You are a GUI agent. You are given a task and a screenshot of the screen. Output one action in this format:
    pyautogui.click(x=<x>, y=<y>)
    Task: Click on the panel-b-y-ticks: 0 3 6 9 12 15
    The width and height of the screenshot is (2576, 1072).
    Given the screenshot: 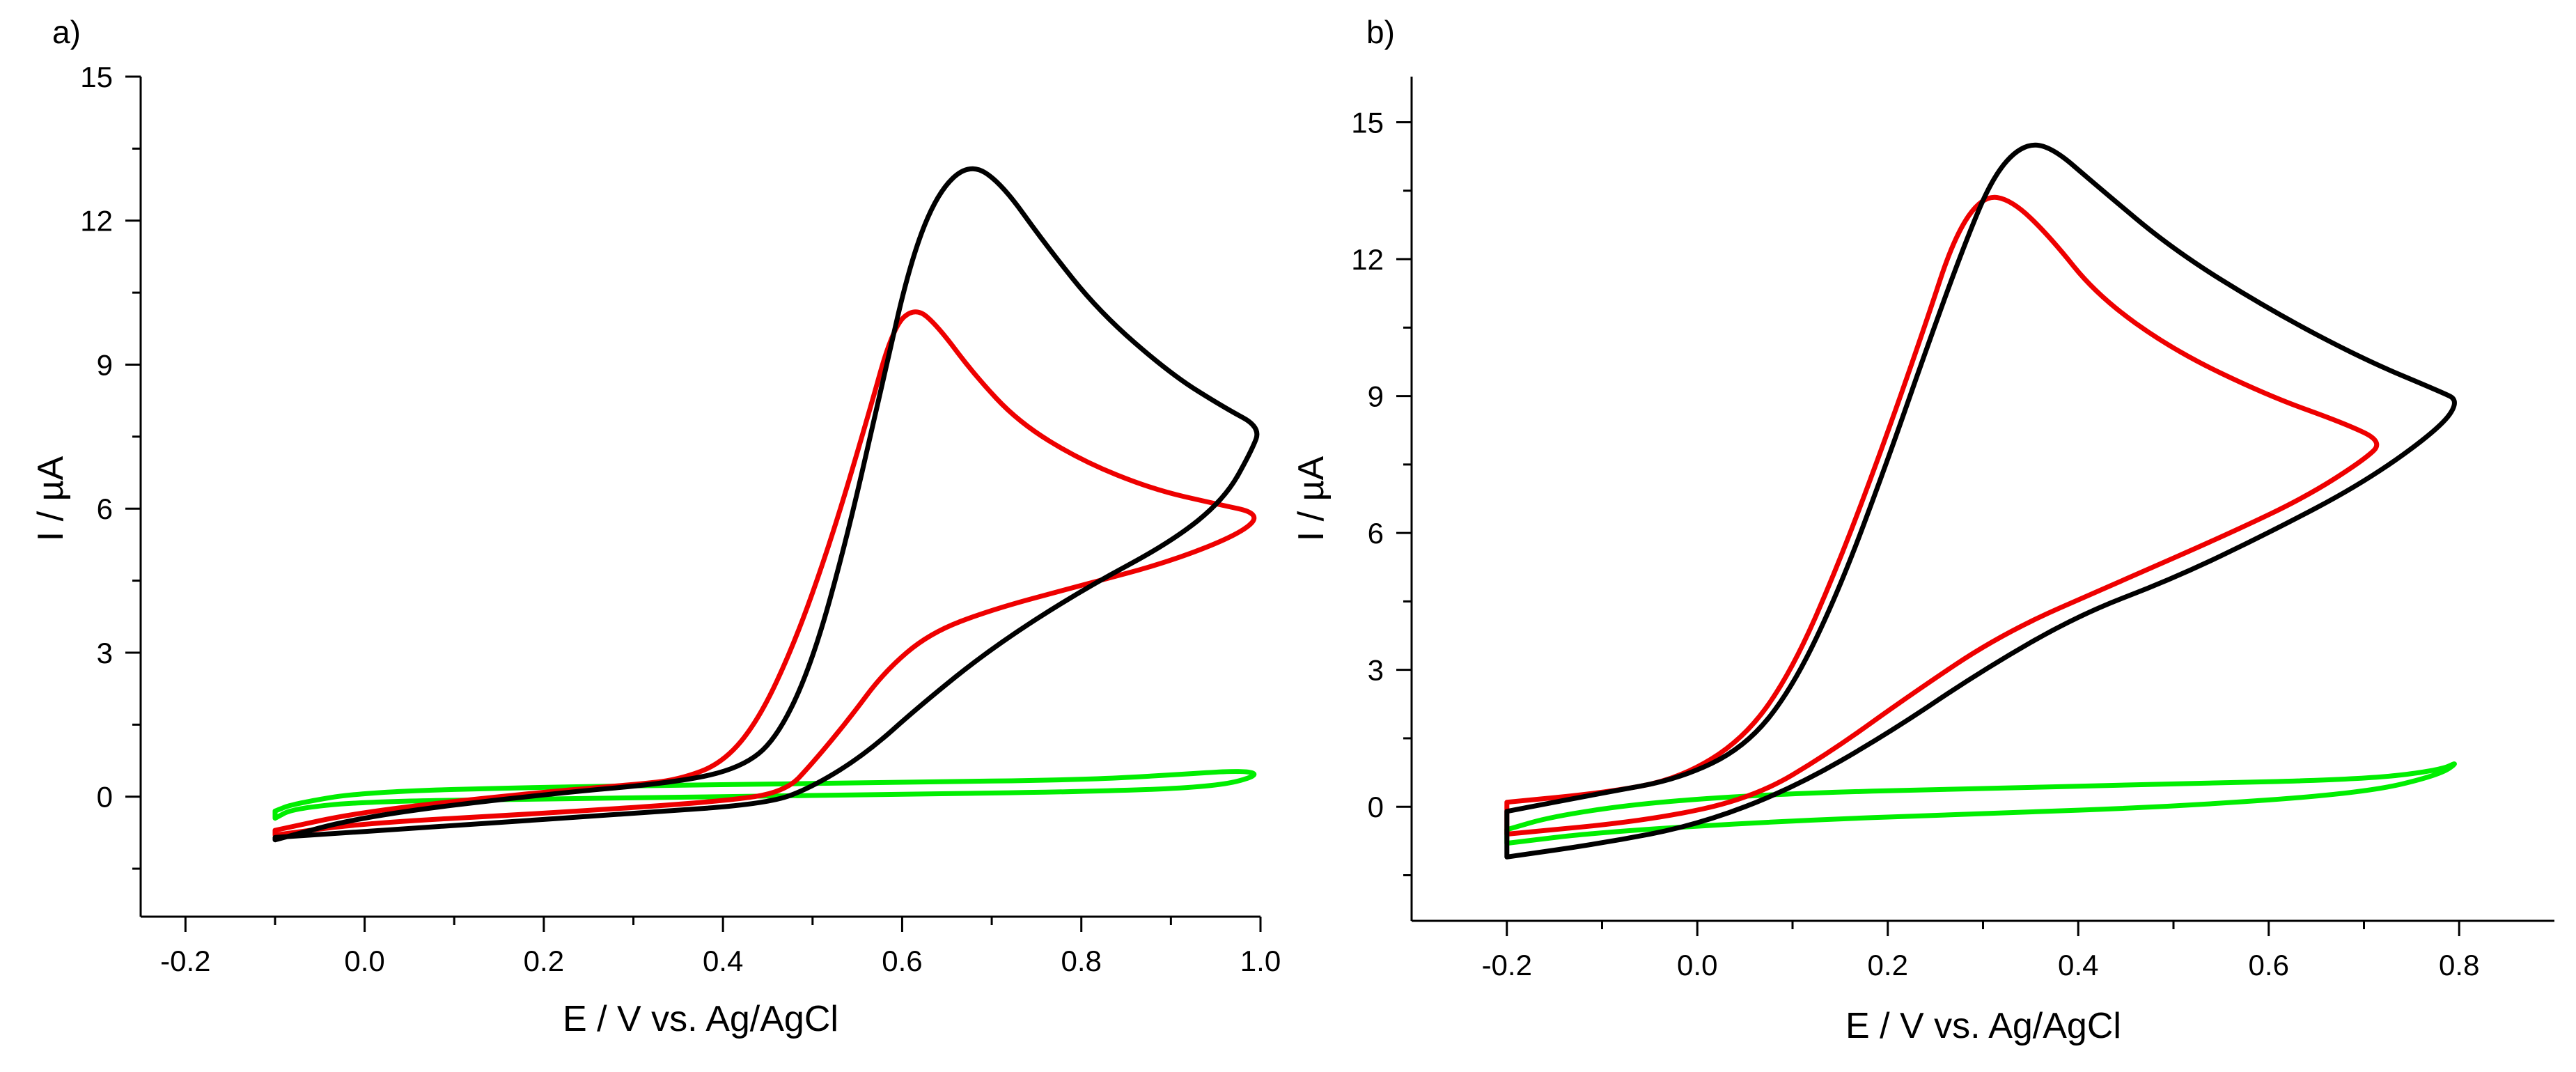 What is the action you would take?
    pyautogui.click(x=1381, y=491)
    